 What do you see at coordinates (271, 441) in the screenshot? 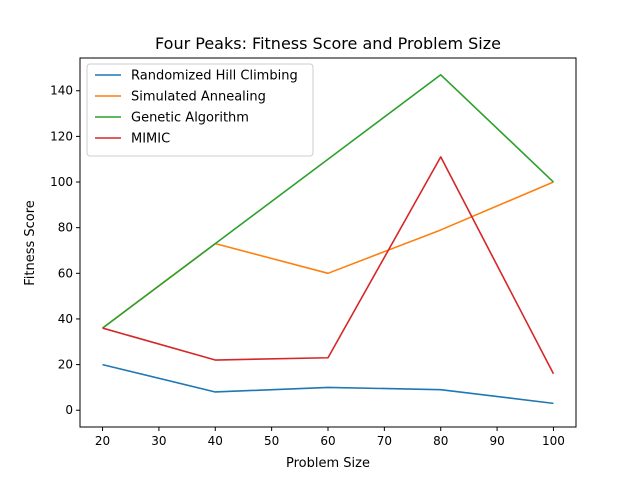
I see `x-tick-label: 50` at bounding box center [271, 441].